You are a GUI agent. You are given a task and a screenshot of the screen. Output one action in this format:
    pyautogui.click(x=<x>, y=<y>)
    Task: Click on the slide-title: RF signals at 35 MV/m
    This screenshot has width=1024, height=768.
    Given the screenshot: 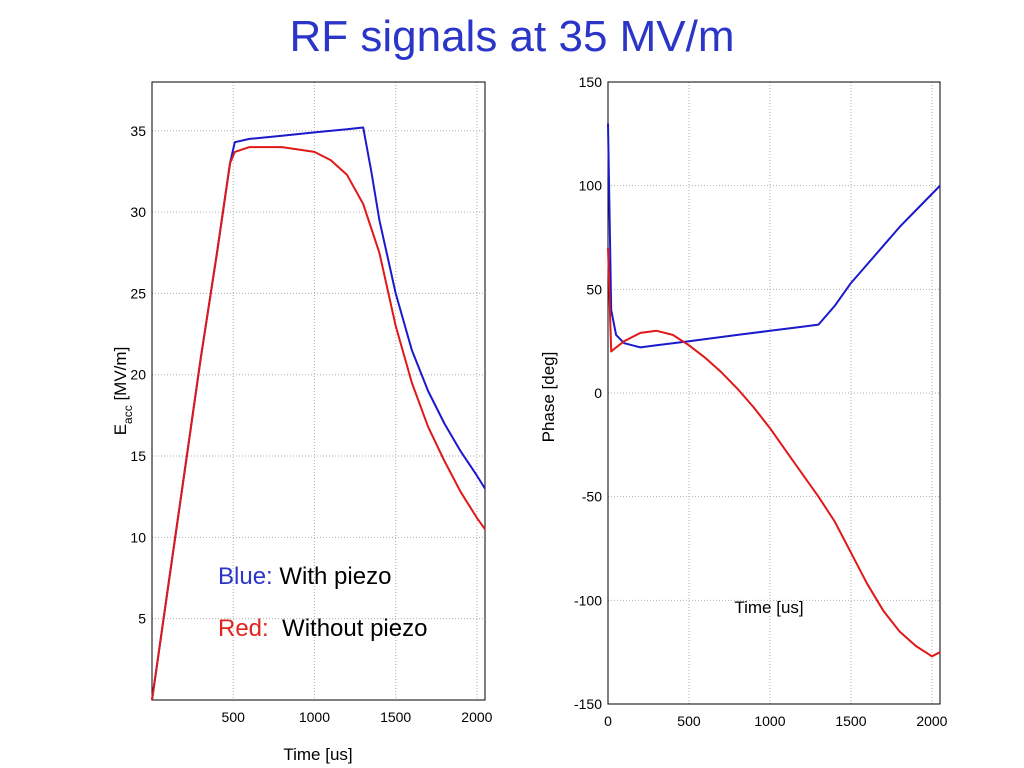 What is the action you would take?
    pyautogui.click(x=512, y=36)
    